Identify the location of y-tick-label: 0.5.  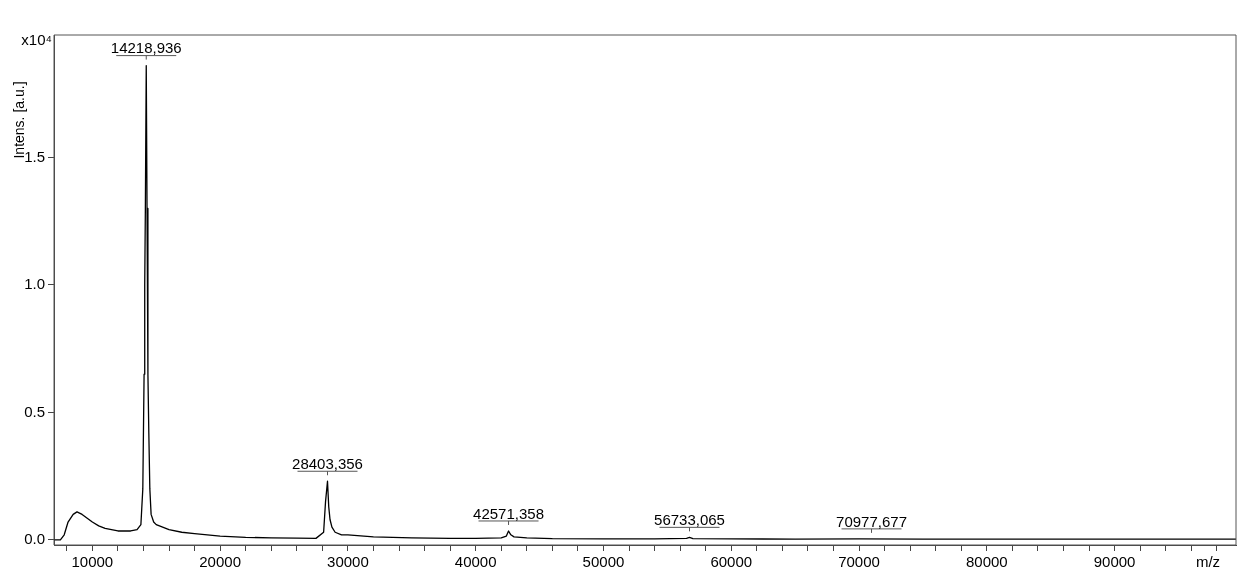
(34, 411).